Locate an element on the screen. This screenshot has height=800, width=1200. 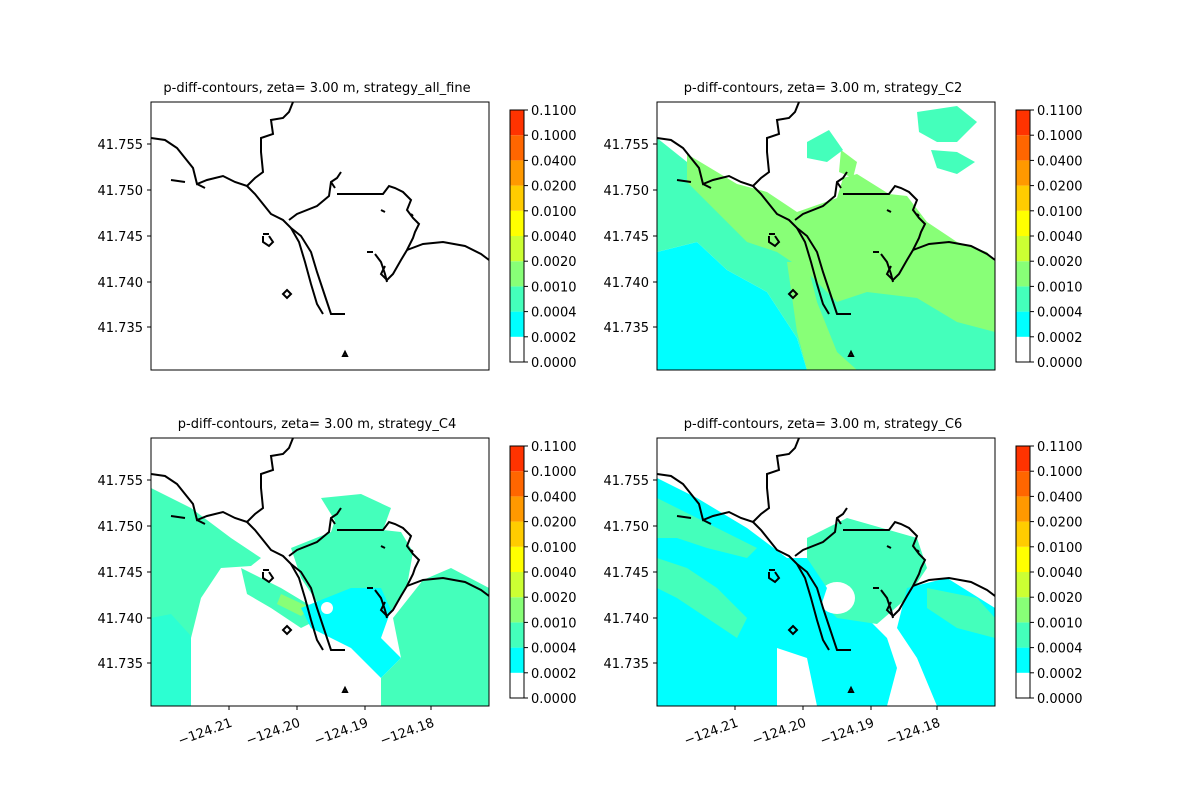
x-tick-label: −124.19 is located at coordinates (341, 732).